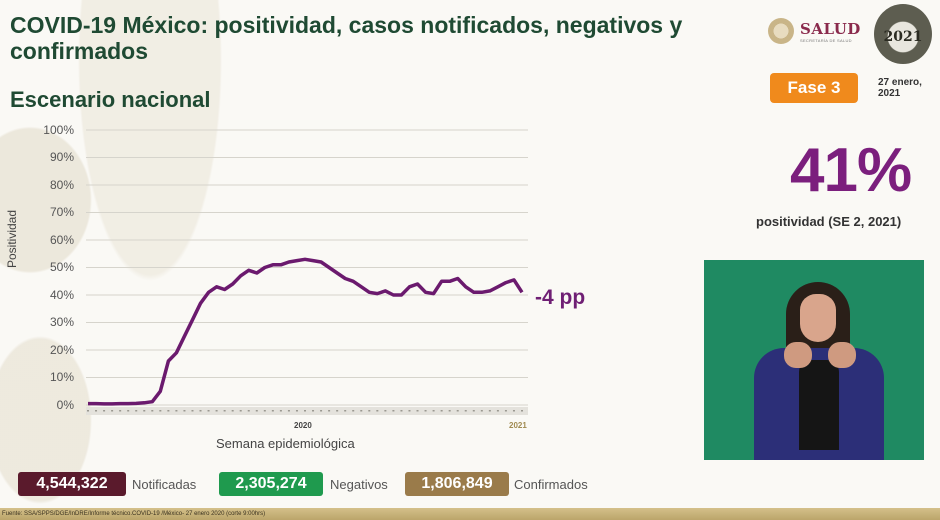 The image size is (940, 520). What do you see at coordinates (61, 157) in the screenshot?
I see `y-tick: 90%` at bounding box center [61, 157].